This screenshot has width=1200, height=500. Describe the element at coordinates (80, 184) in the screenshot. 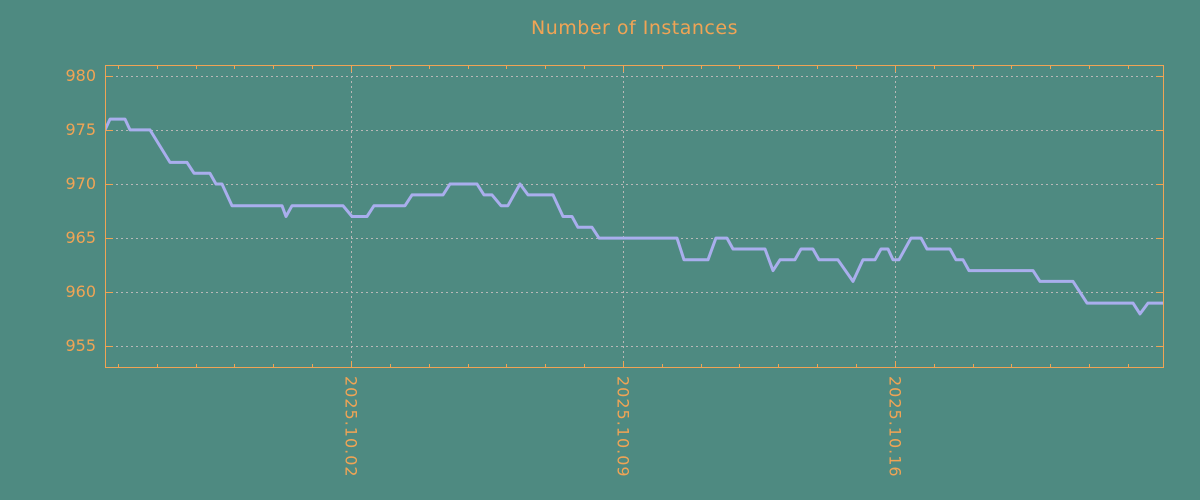

I see `y-axis-tick-label: 970` at that location.